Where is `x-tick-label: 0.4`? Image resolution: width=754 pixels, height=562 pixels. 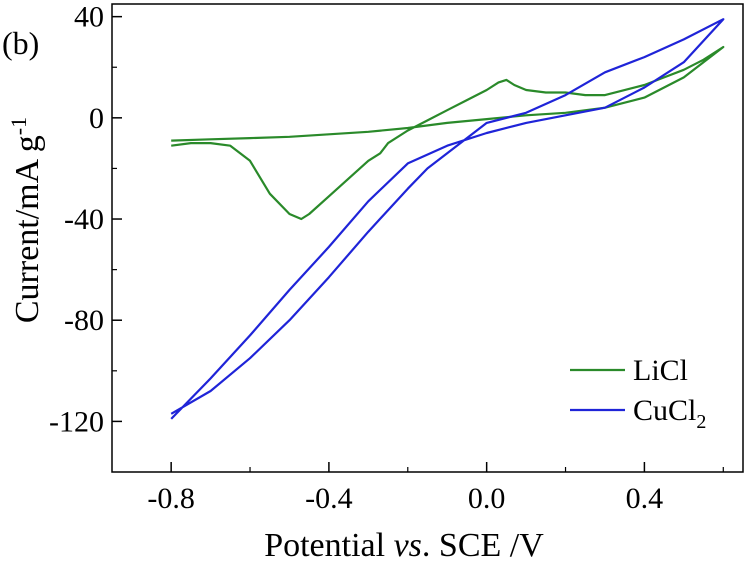
x-tick-label: 0.4 is located at coordinates (645, 498).